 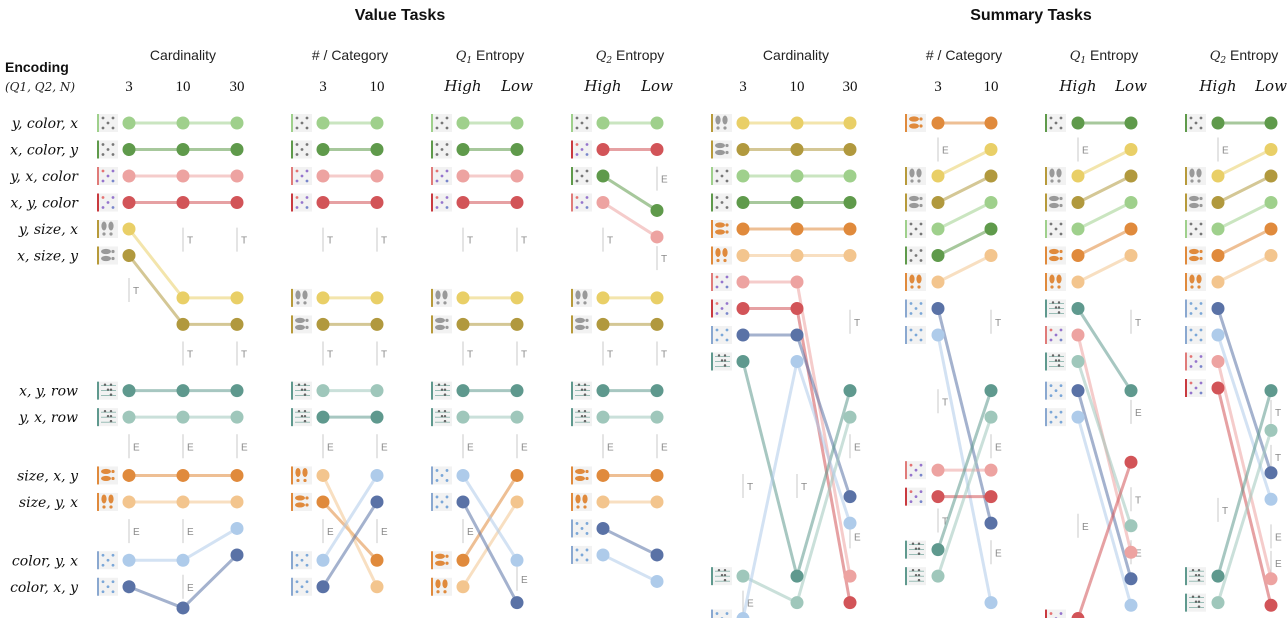 I want to click on panel-title: Q1 Entropy, so click(x=490, y=56).